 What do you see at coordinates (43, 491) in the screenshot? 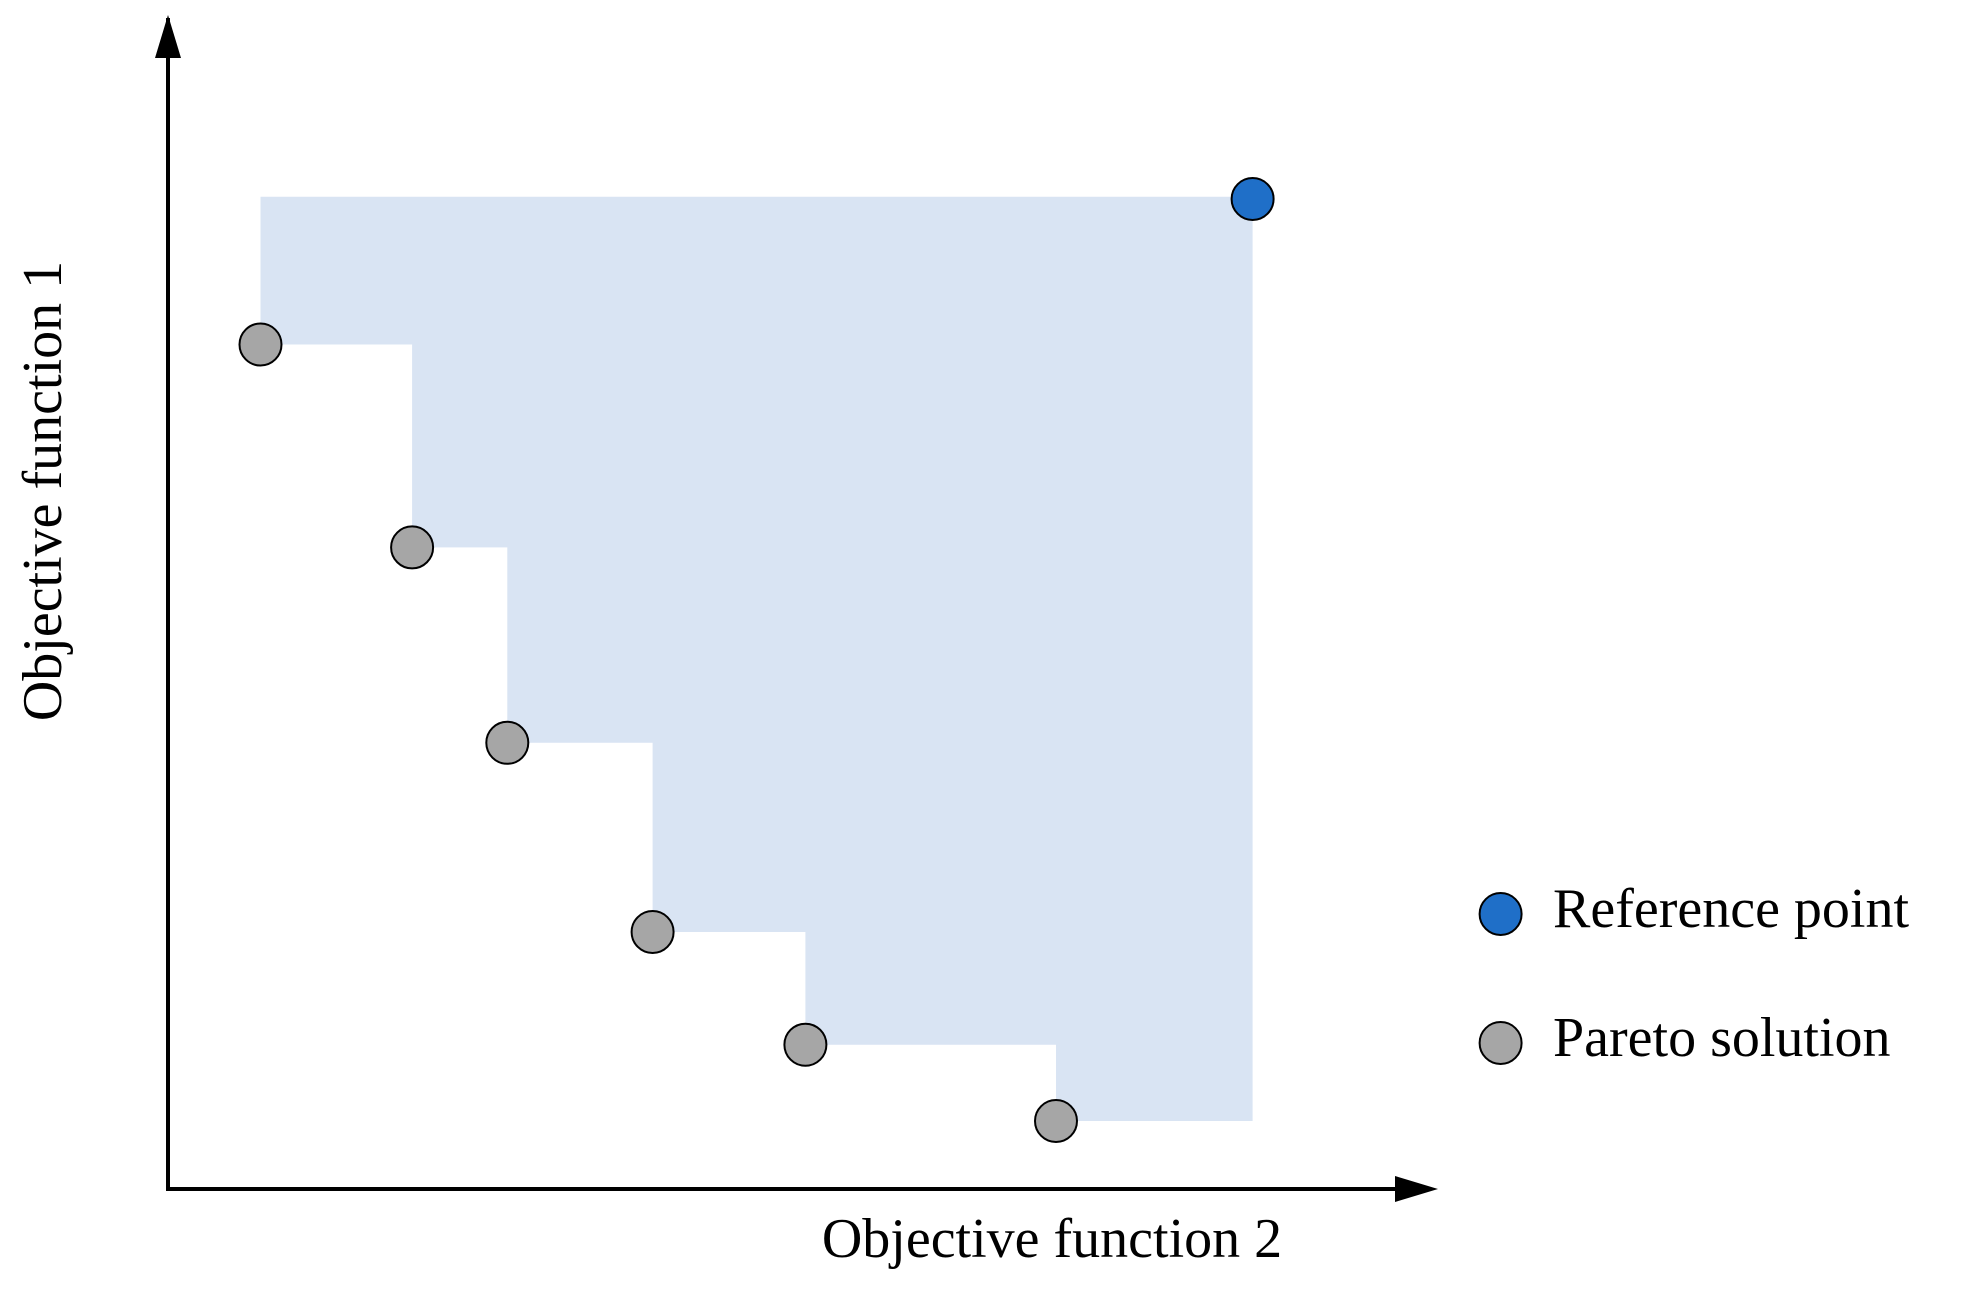
I see `y-axis-label: Objective function 1` at bounding box center [43, 491].